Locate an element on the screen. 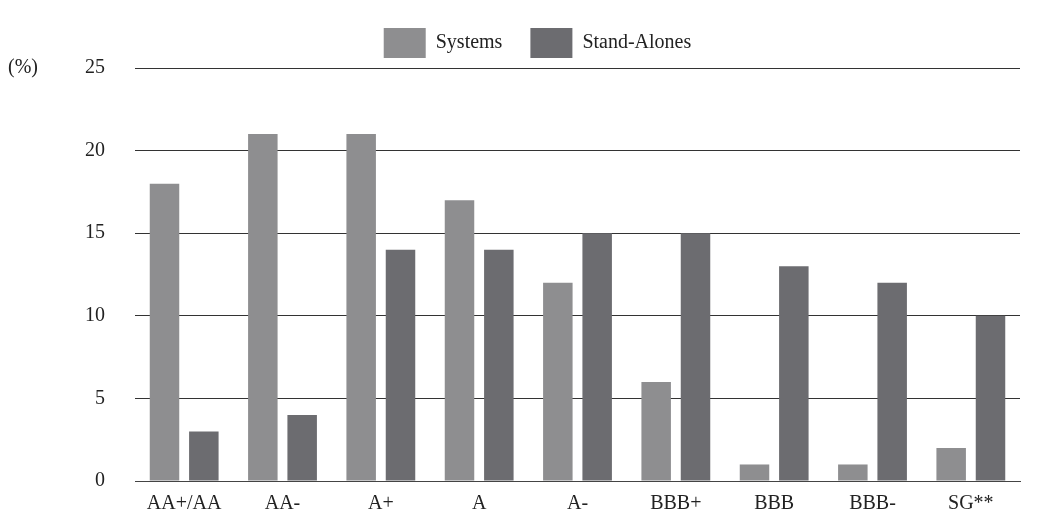 This screenshot has width=1038, height=523. y-tick-label: 10 is located at coordinates (95, 314).